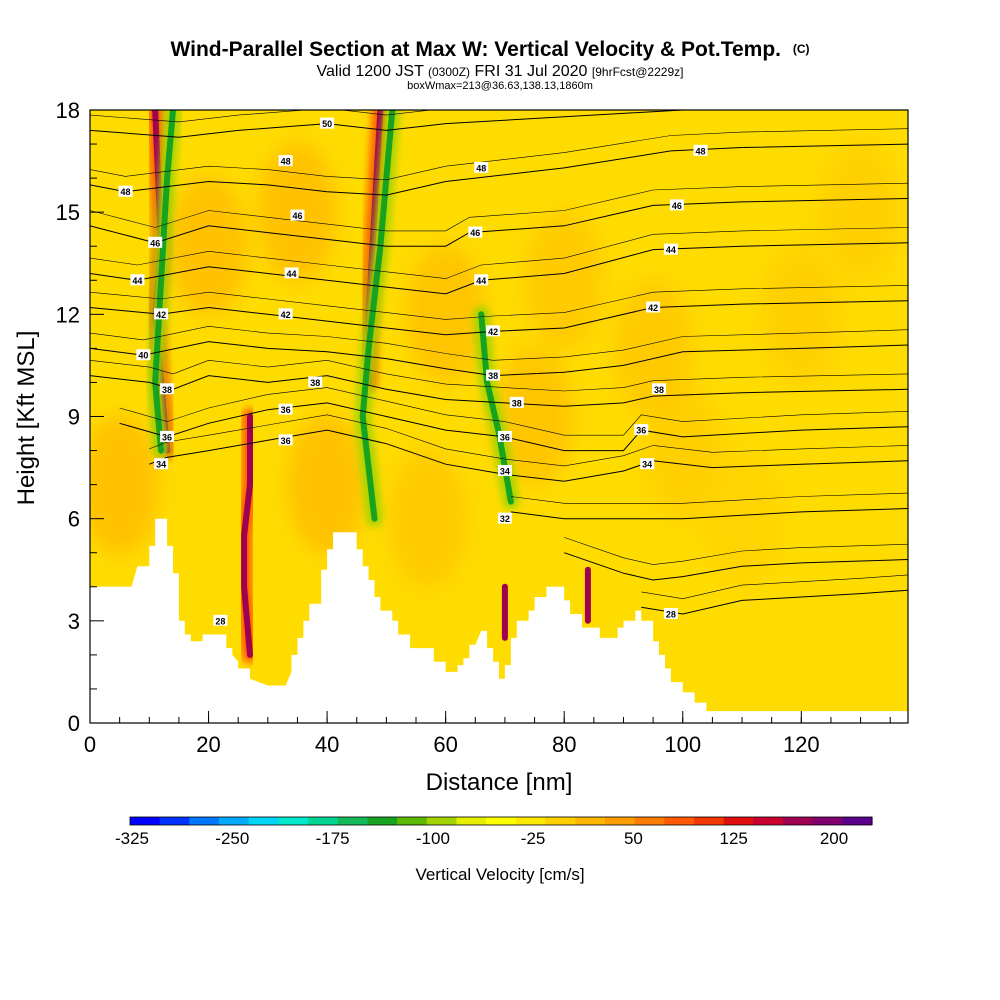 The height and width of the screenshot is (1000, 1000). I want to click on contour-label-0: 28, so click(220, 620).